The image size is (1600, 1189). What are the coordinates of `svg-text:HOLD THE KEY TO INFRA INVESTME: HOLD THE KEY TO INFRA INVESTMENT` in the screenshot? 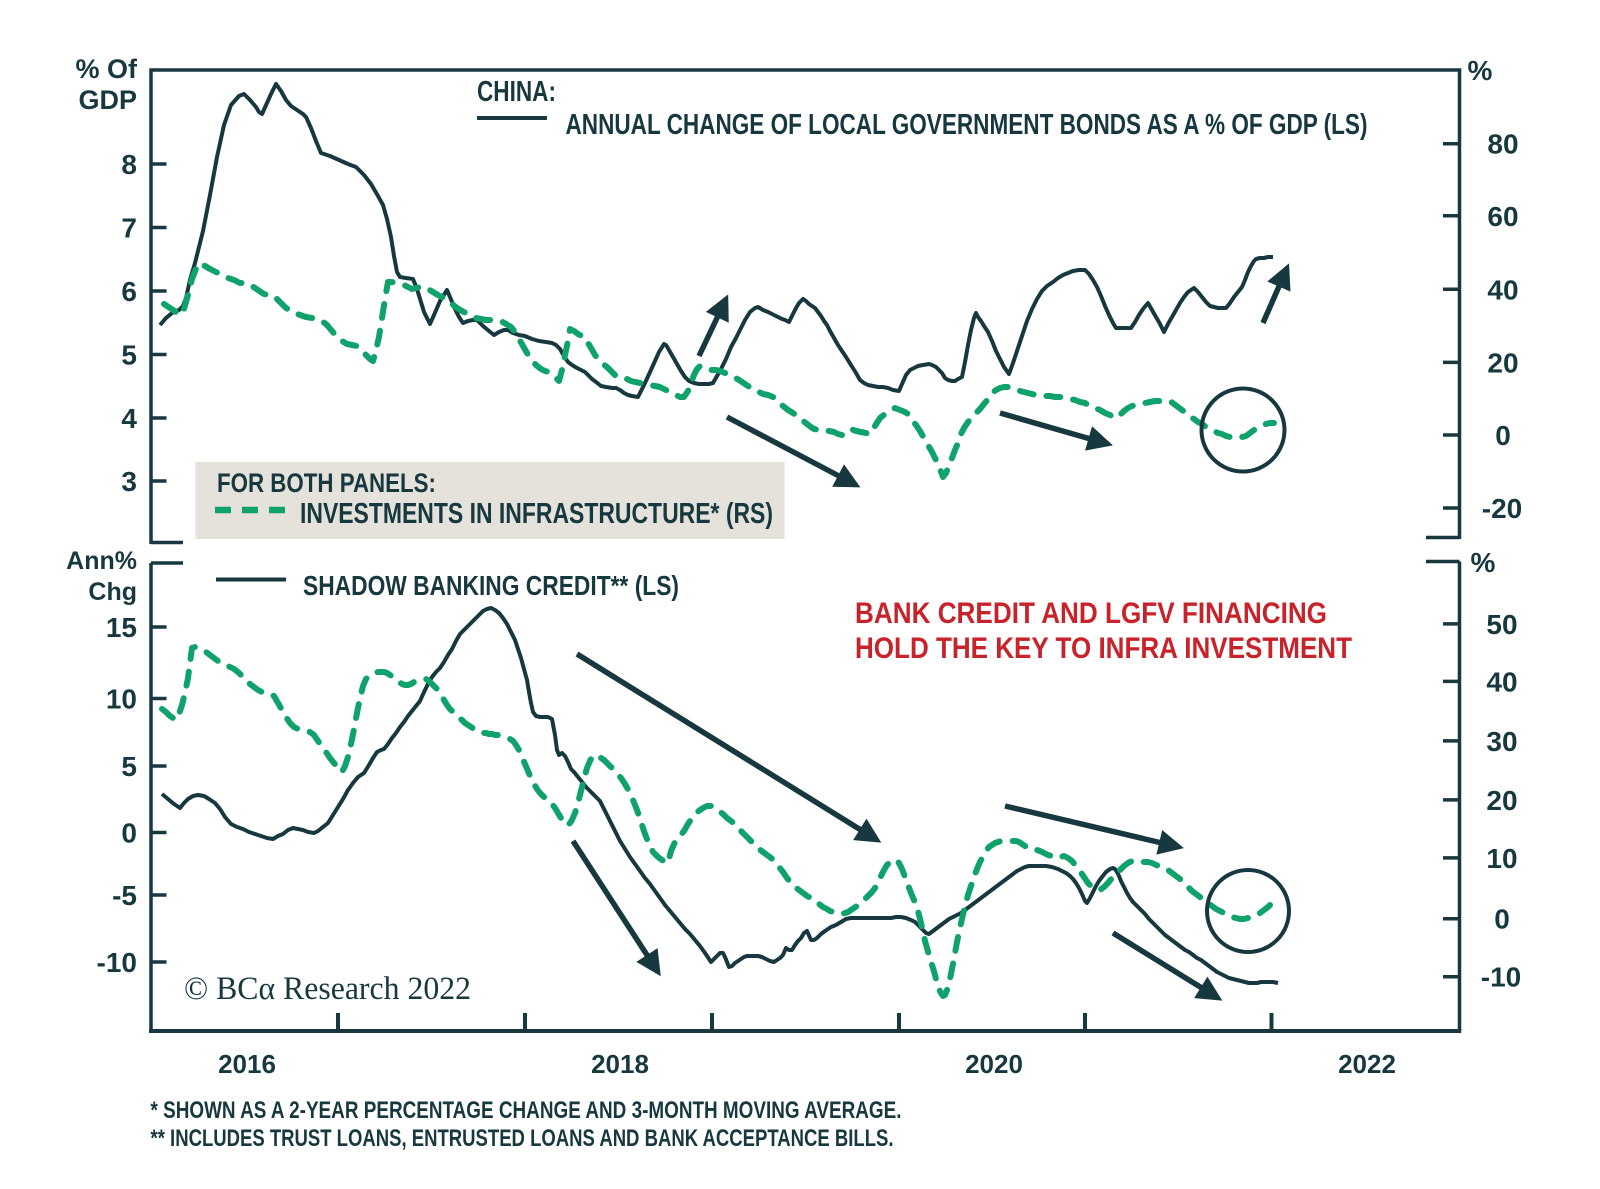 It's located at (1103, 648).